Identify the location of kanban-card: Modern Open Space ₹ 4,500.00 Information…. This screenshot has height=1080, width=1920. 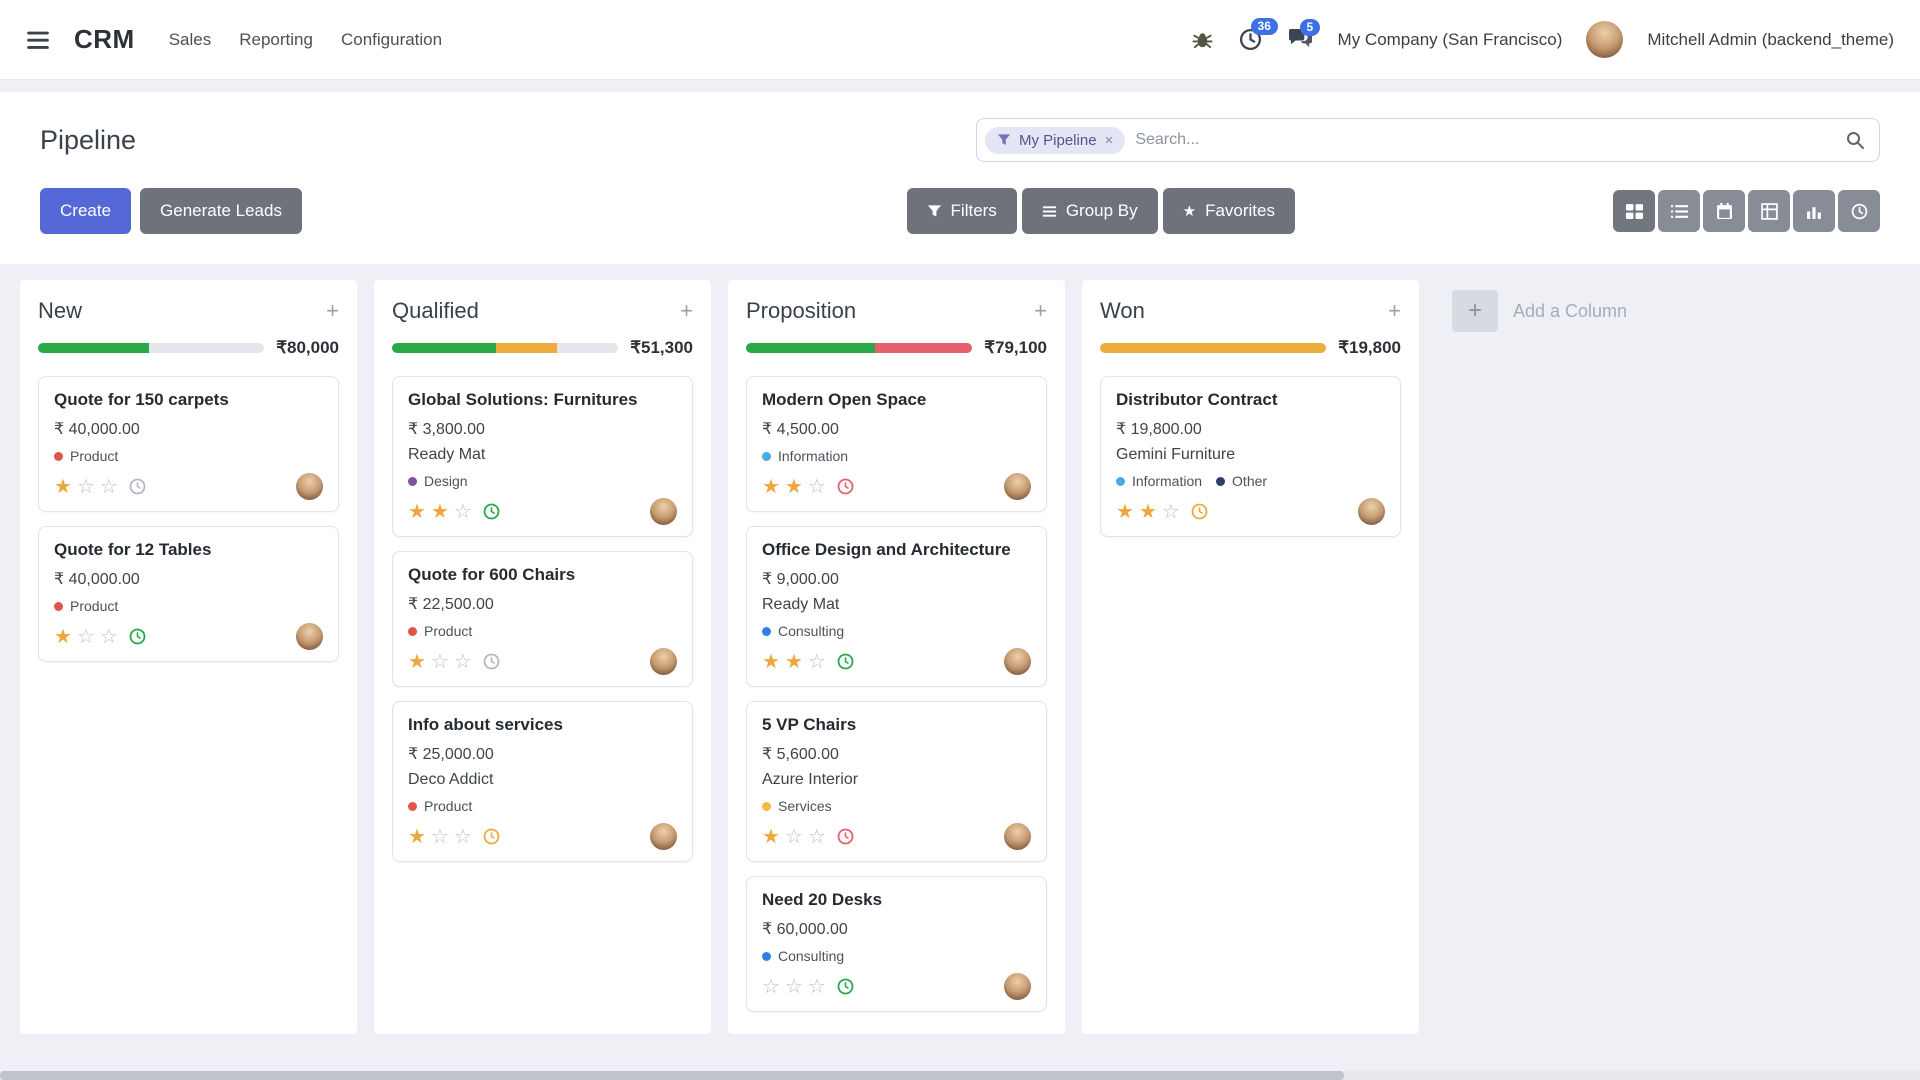
(896, 444).